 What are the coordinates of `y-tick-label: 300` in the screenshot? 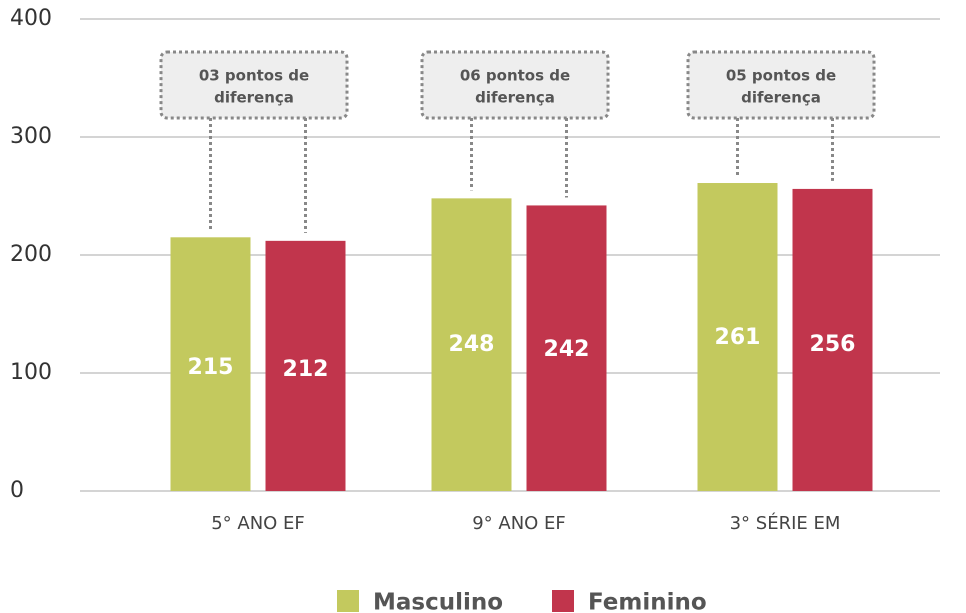 It's located at (31, 136).